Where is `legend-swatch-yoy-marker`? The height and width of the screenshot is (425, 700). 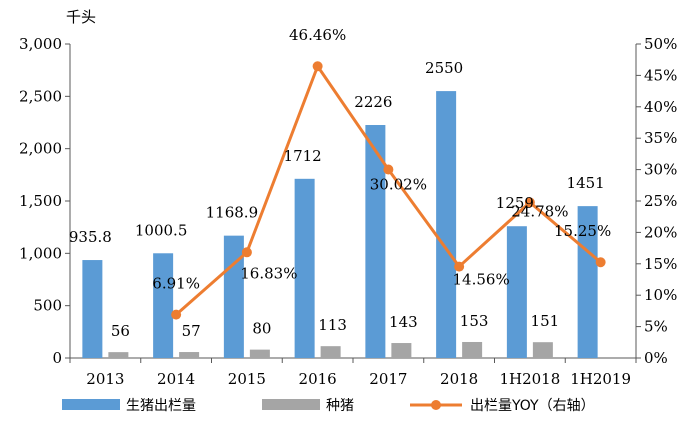 legend-swatch-yoy-marker is located at coordinates (436, 405).